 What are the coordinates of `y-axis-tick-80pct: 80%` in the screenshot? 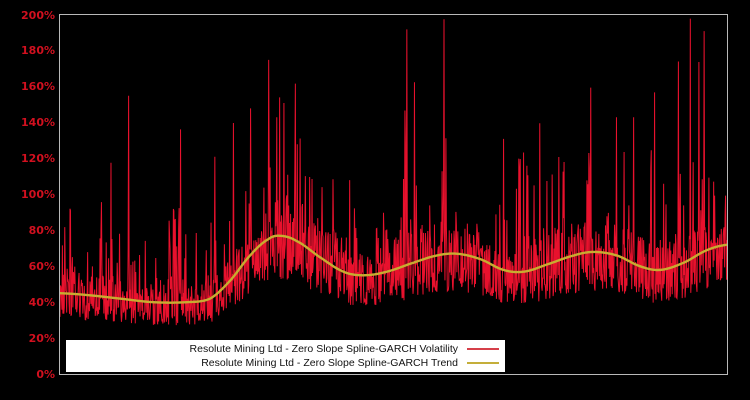 It's located at (41, 230).